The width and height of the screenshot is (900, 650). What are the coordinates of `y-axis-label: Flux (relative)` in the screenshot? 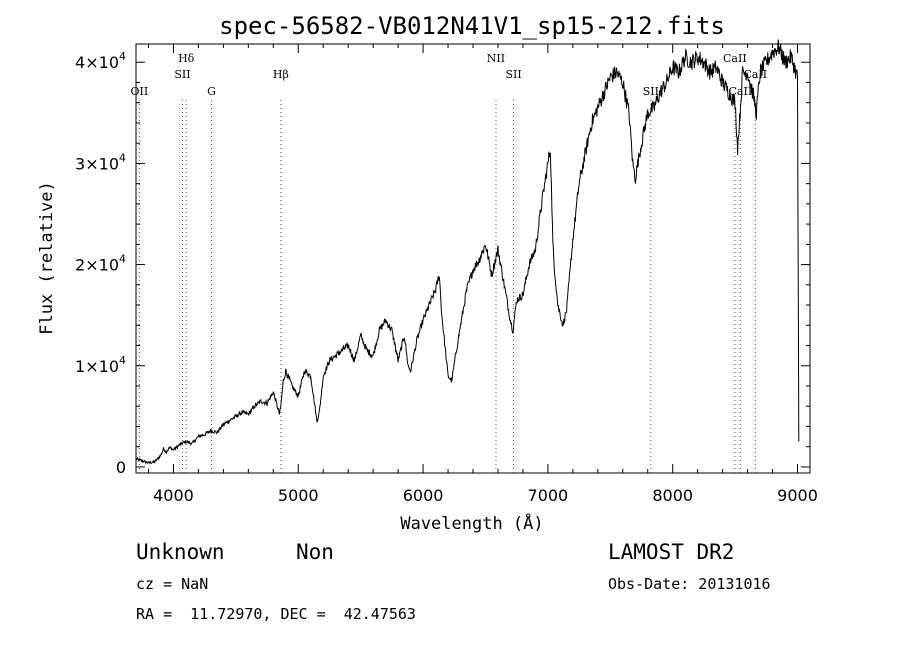 It's located at (47, 258).